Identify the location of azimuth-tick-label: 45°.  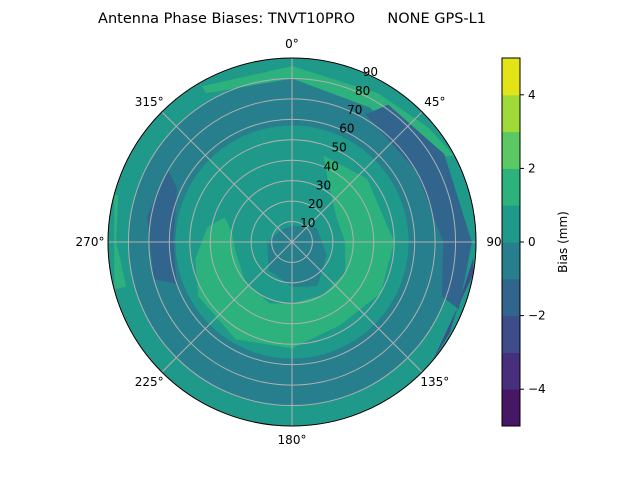
(434, 102).